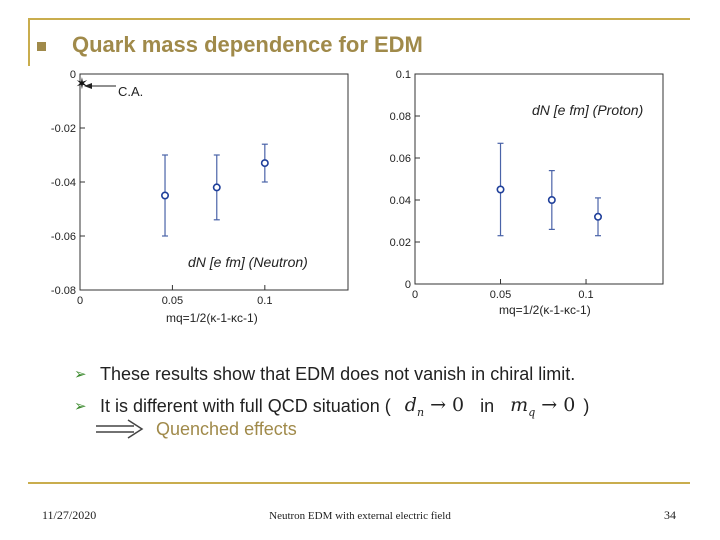 The width and height of the screenshot is (720, 540). What do you see at coordinates (247, 44) in the screenshot?
I see `slide-title: Quark mass dependence for EDM` at bounding box center [247, 44].